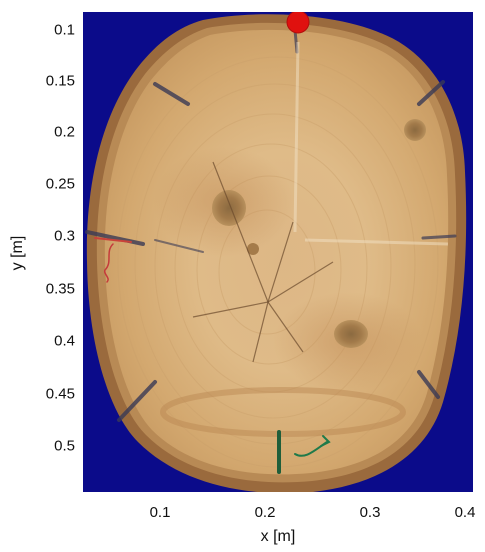 This screenshot has height=552, width=485. What do you see at coordinates (283, 412) in the screenshot?
I see `dark-ring-lower` at bounding box center [283, 412].